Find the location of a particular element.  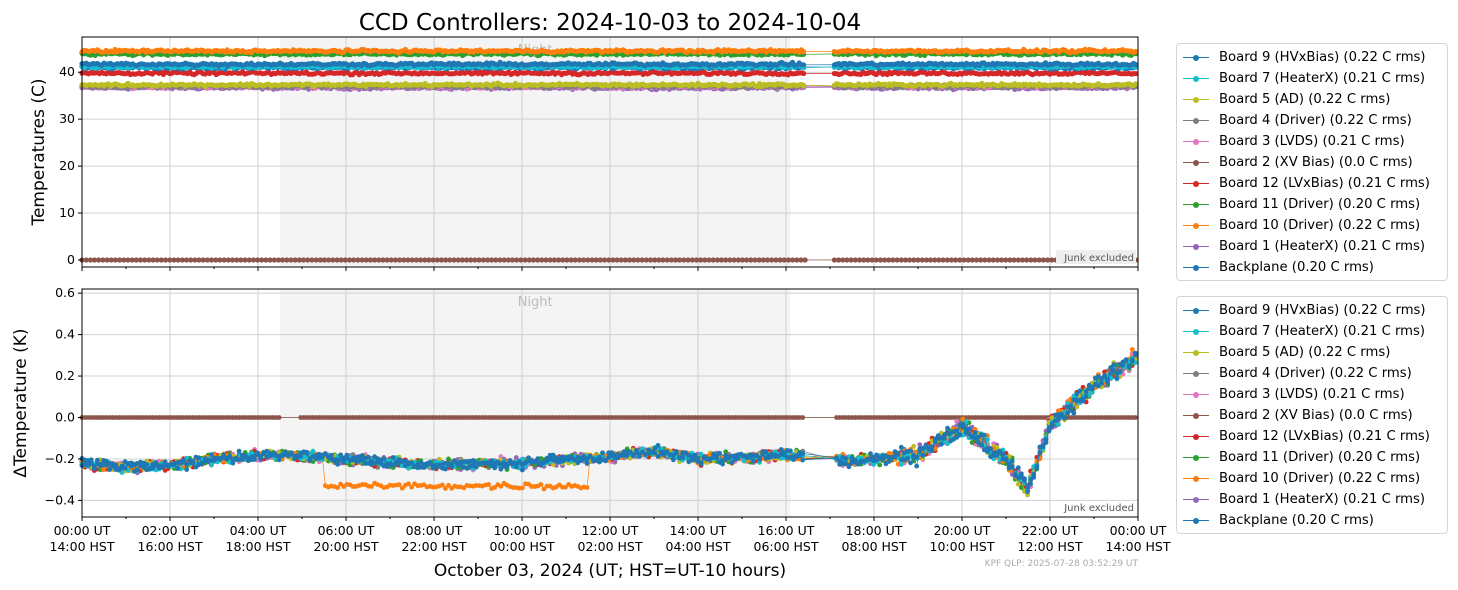

y-tick-label: 30 is located at coordinates (67, 118).